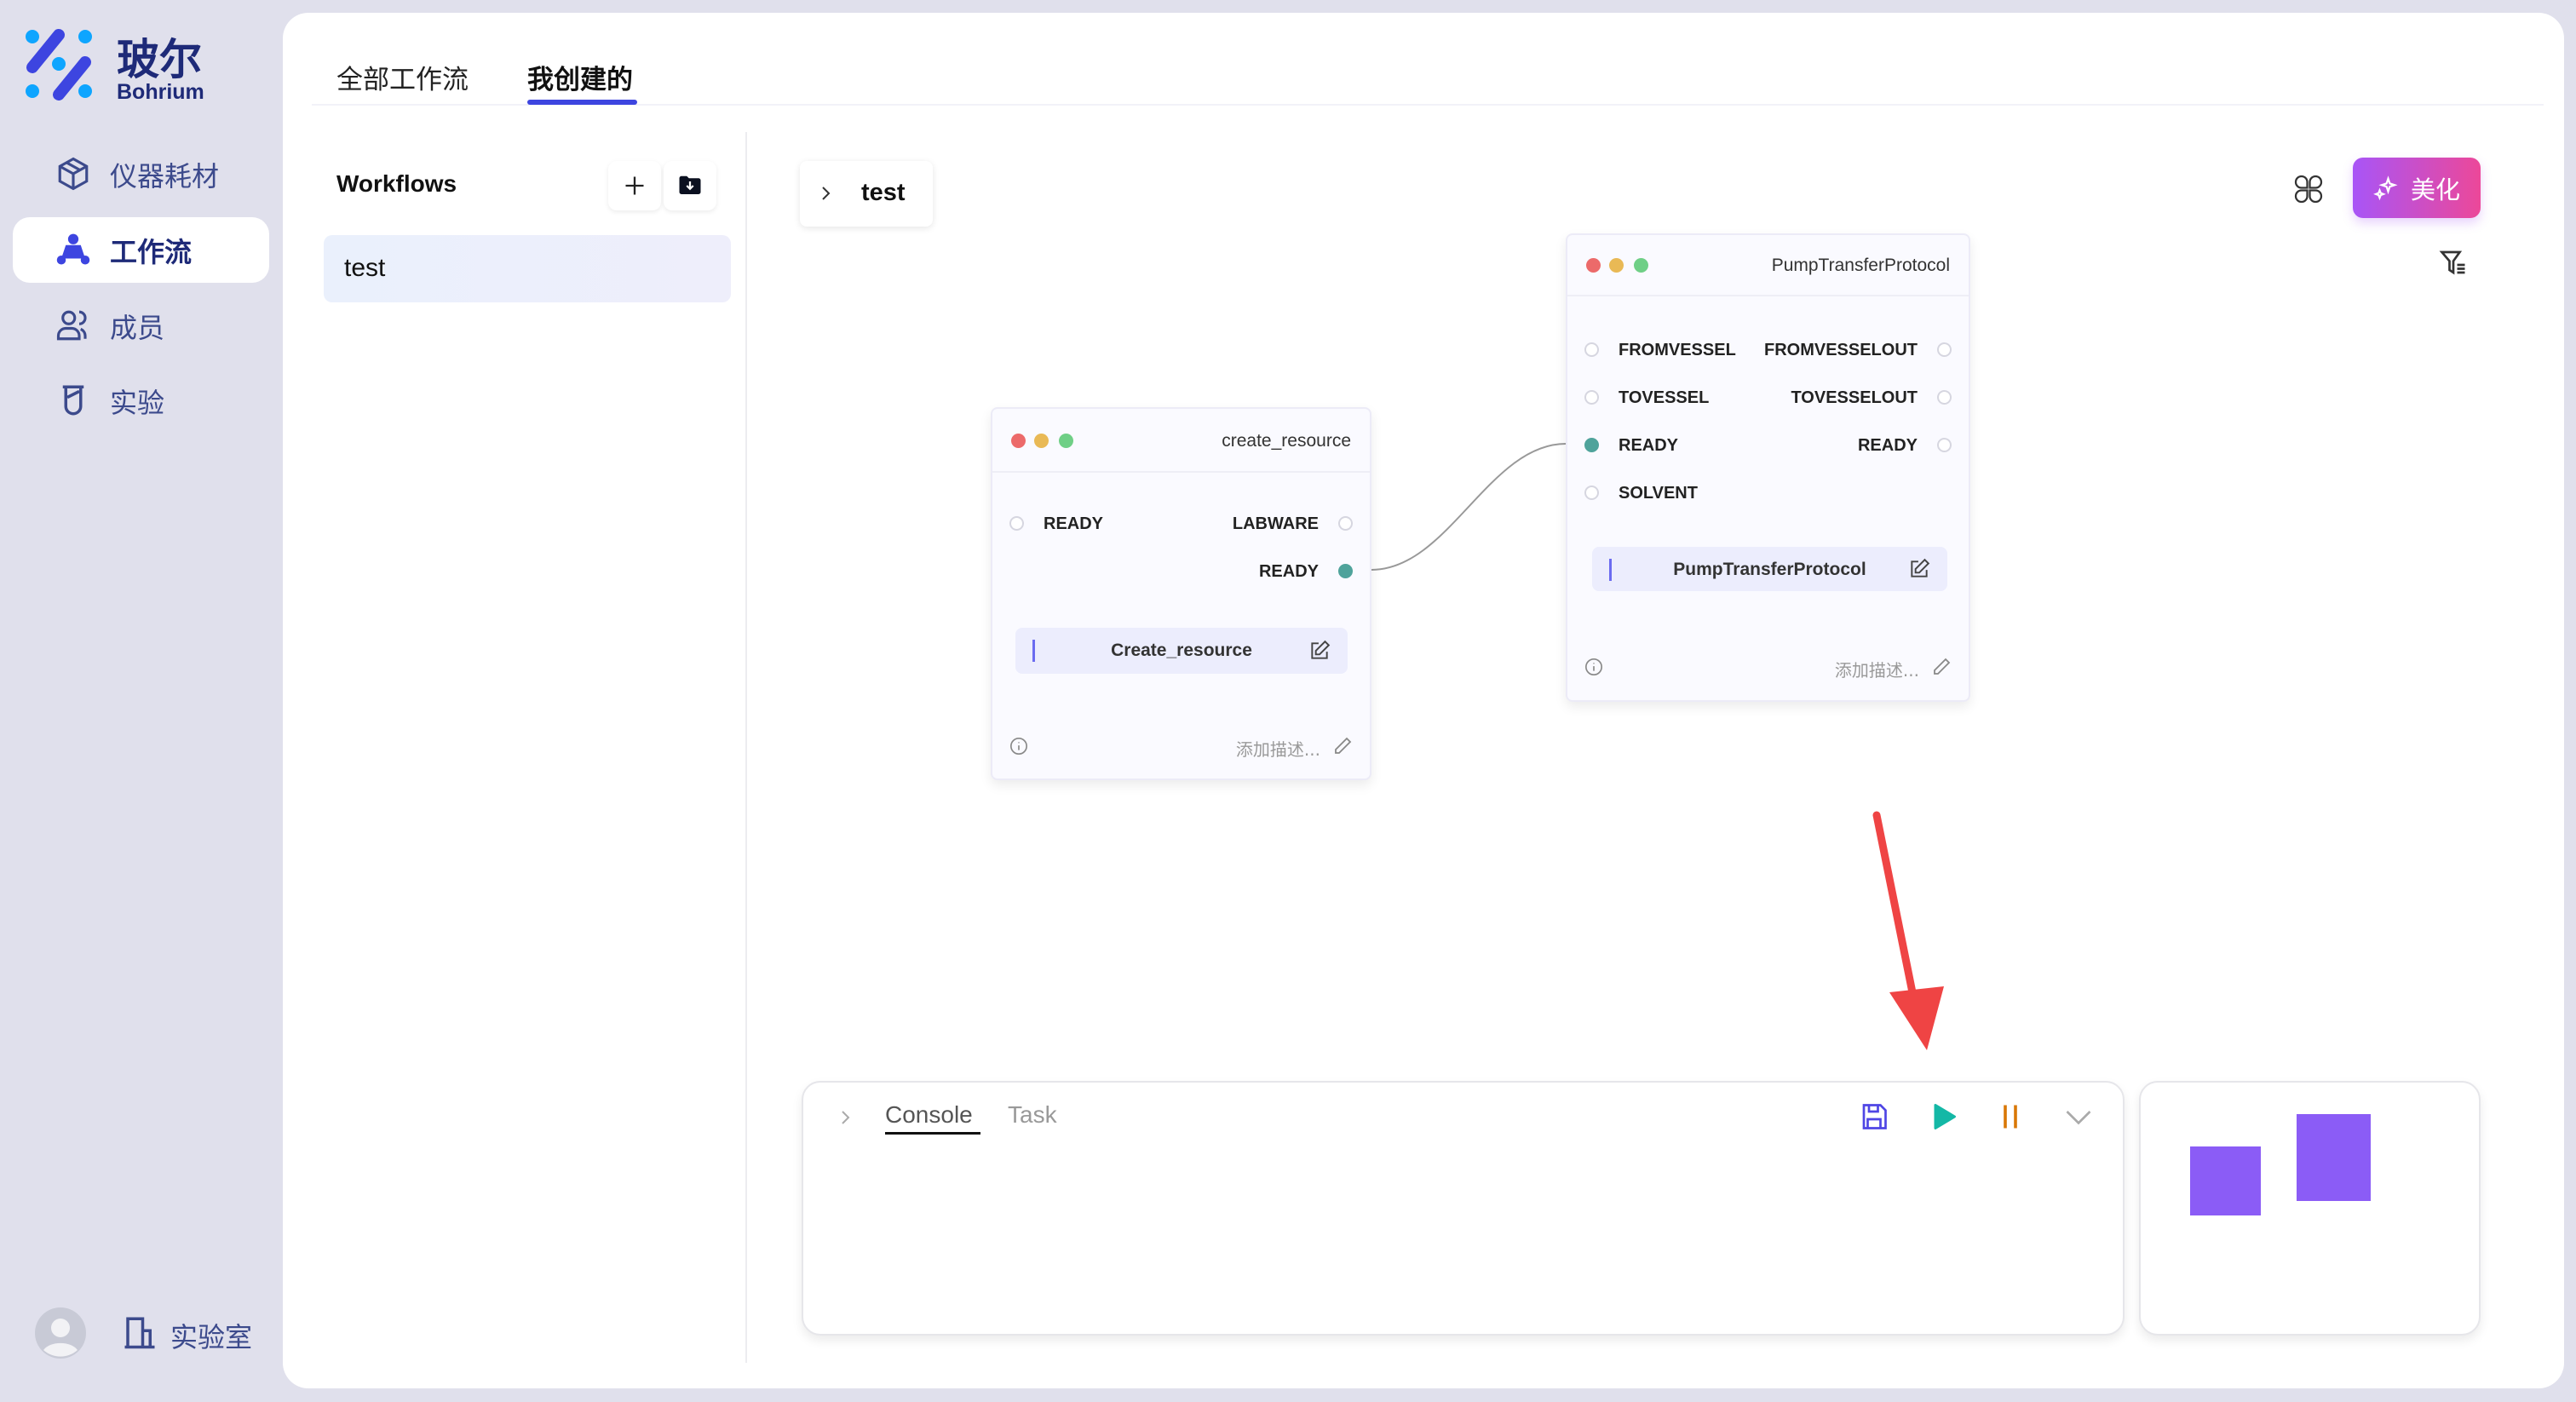 The image size is (2576, 1402). Describe the element at coordinates (137, 402) in the screenshot. I see `sidebar-item-label: 实验` at that location.